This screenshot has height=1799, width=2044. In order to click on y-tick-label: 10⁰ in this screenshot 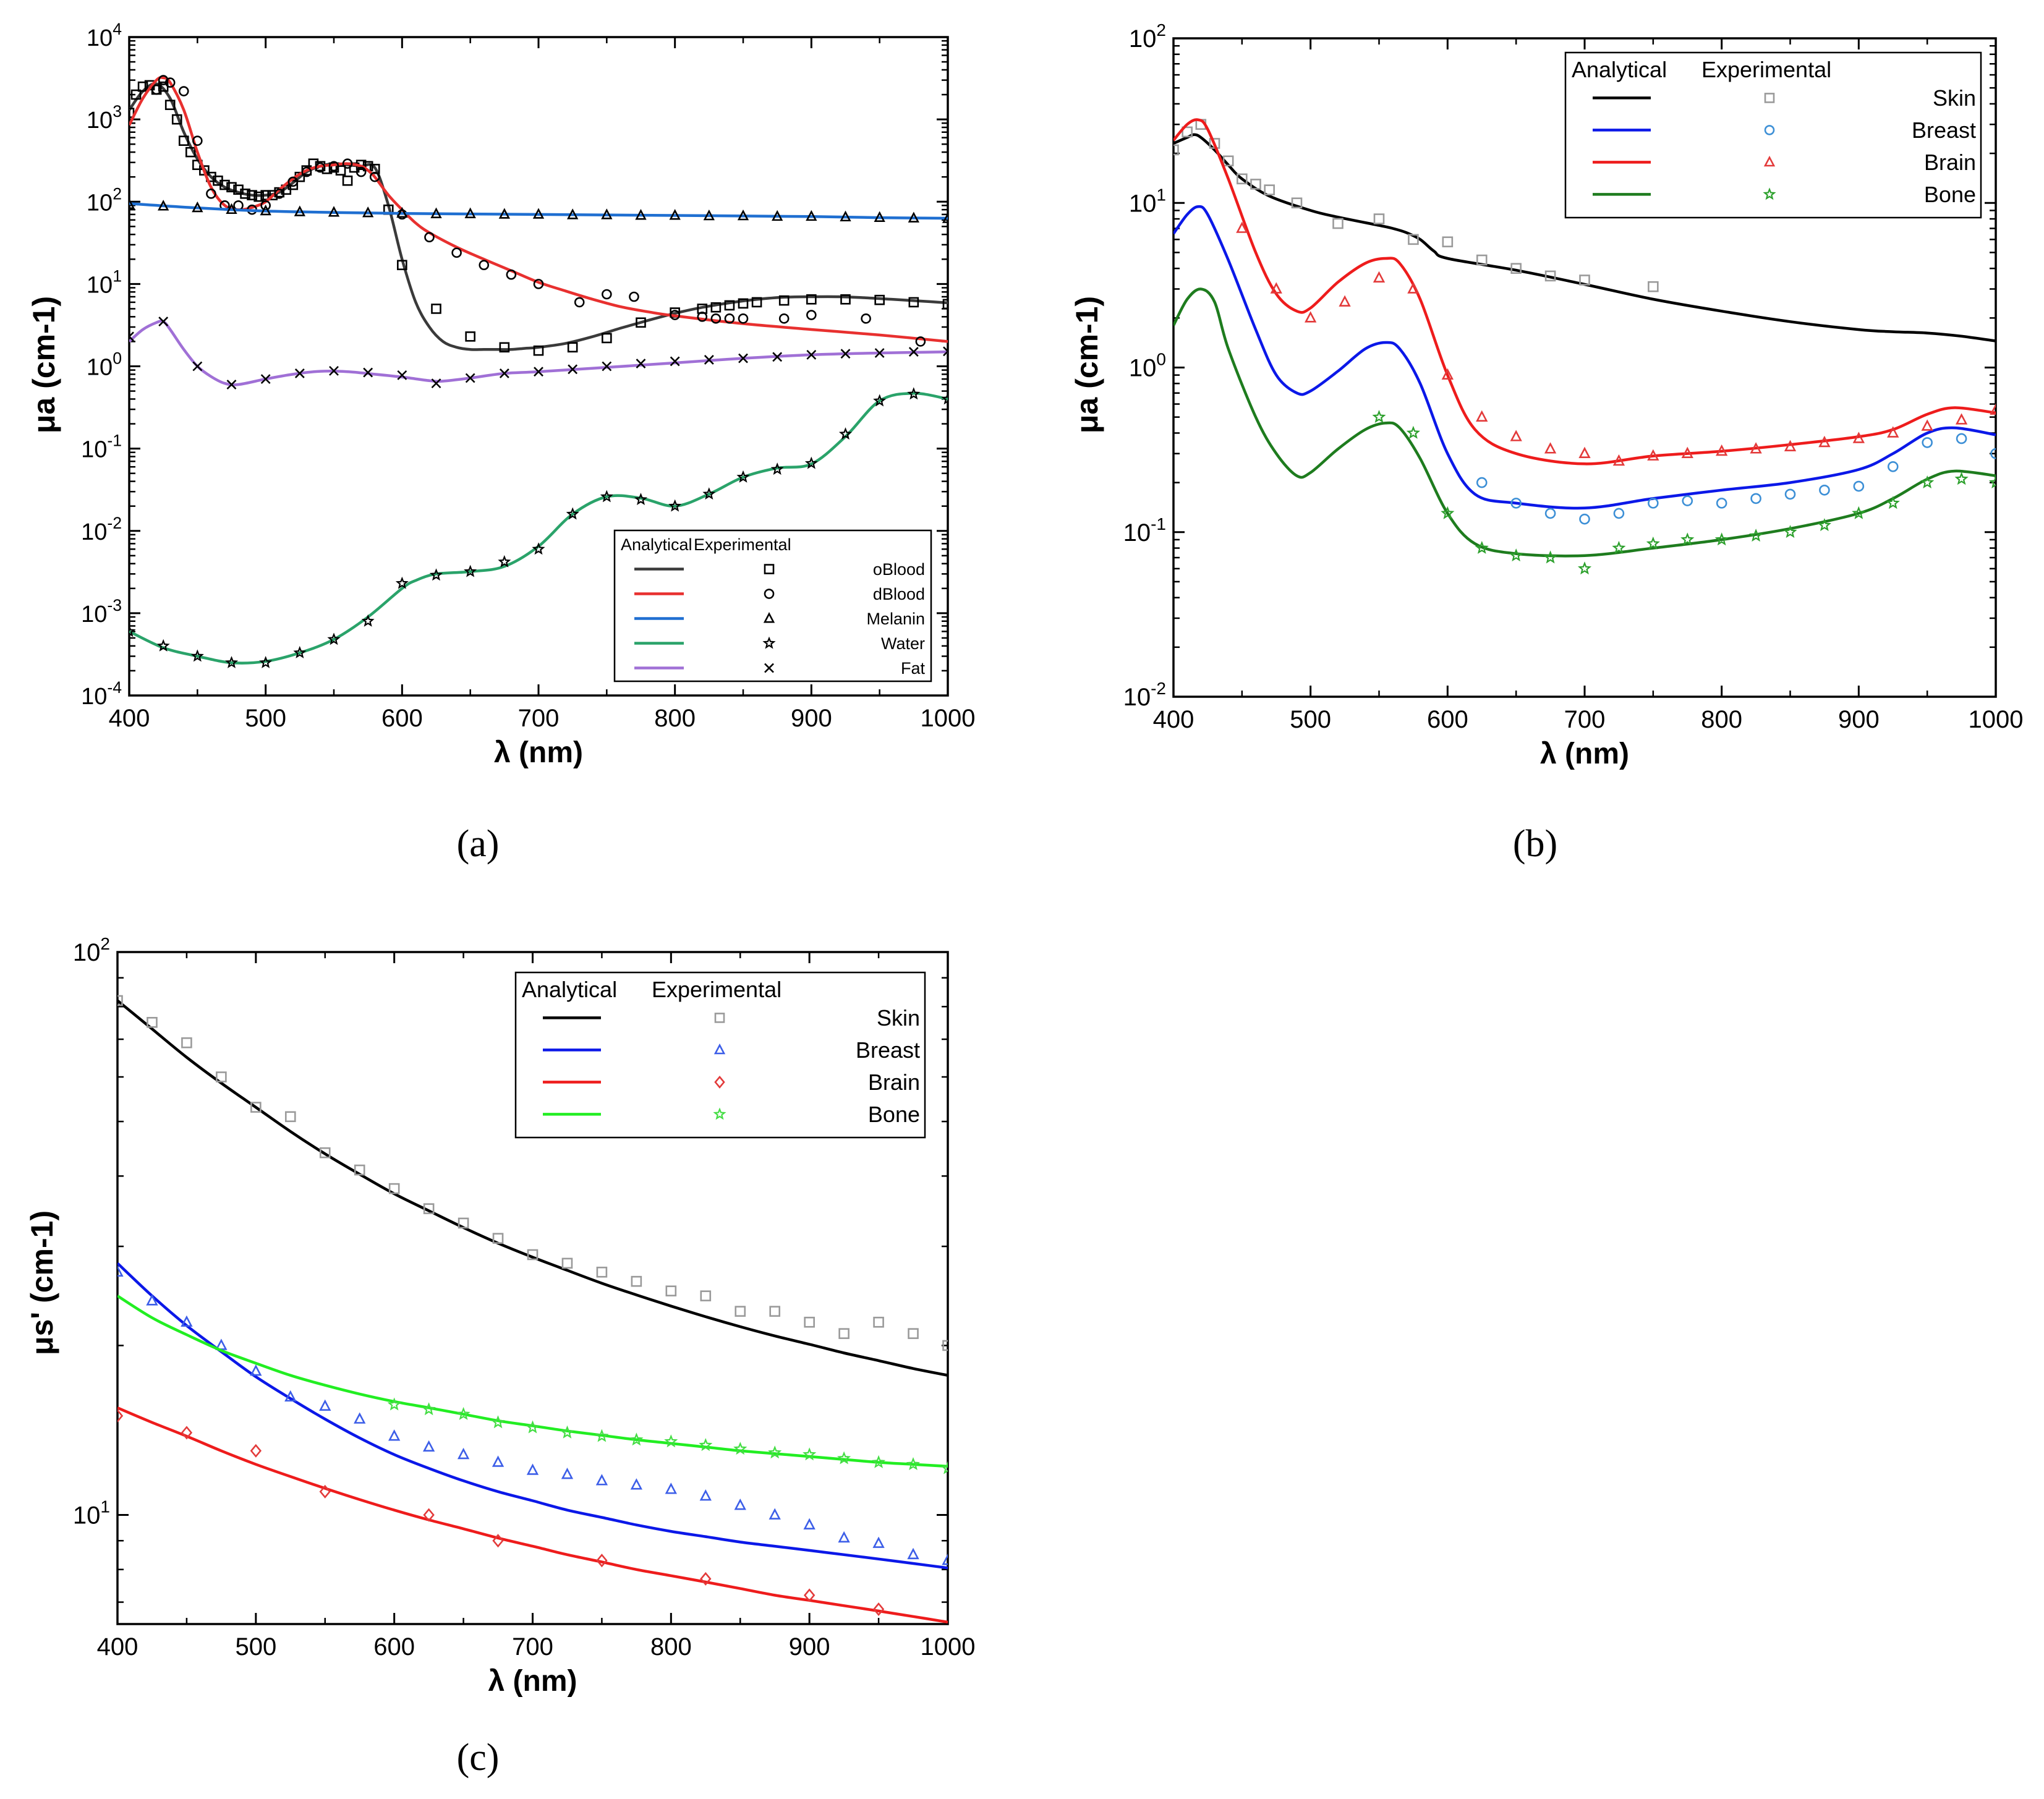, I will do `click(1147, 366)`.